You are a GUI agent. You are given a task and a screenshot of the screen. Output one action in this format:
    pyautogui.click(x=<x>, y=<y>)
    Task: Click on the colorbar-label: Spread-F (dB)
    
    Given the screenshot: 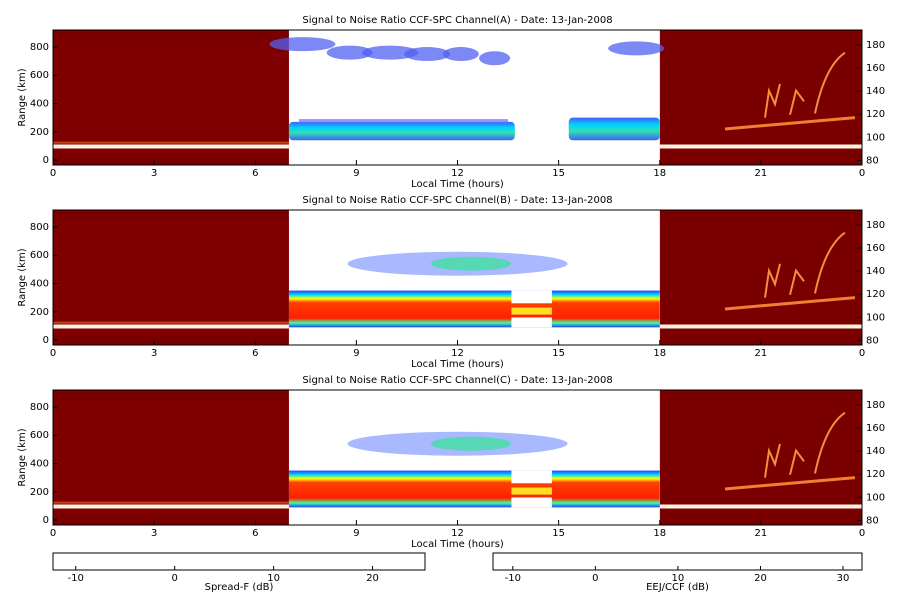 What is the action you would take?
    pyautogui.click(x=239, y=587)
    